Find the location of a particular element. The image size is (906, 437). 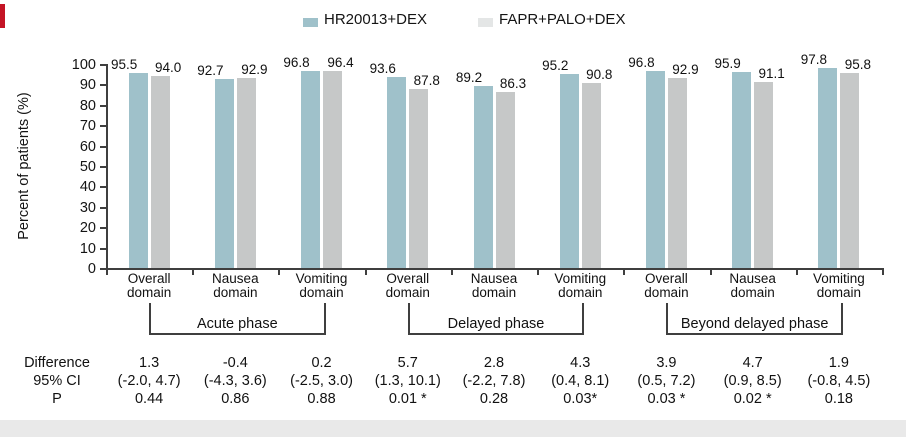

bar-value-label-fapr: 90.8 is located at coordinates (599, 74).